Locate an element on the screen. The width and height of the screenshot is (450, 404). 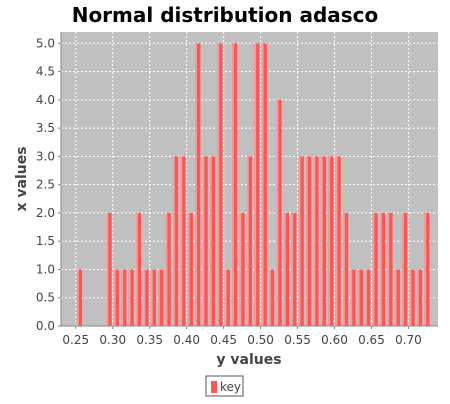
legend: key is located at coordinates (224, 386).